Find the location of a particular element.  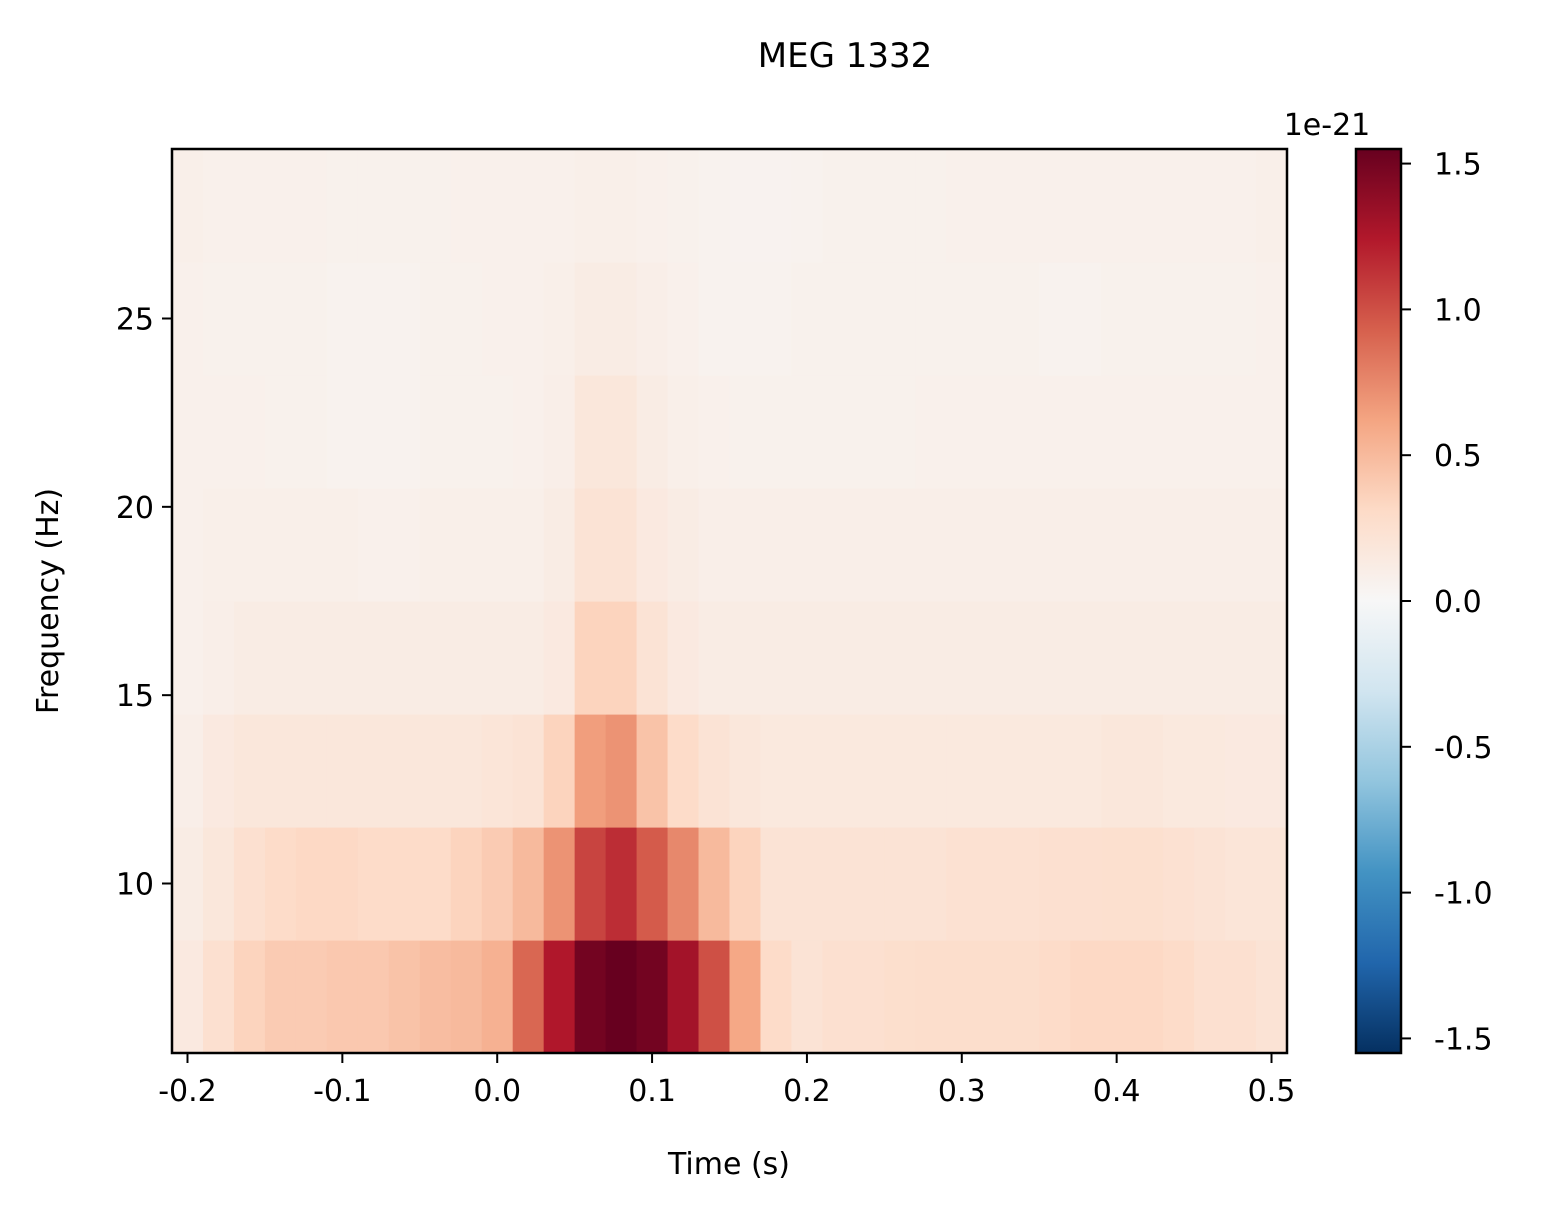

y-axis-label: Frequency (Hz) is located at coordinates (48, 601).